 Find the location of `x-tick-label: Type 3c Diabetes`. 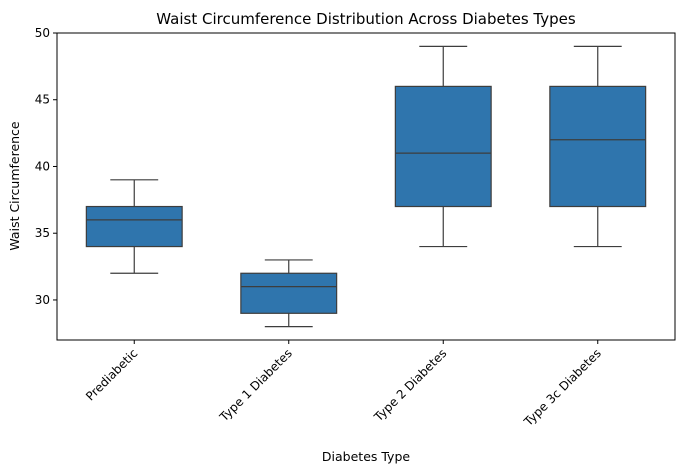

x-tick-label: Type 3c Diabetes is located at coordinates (562, 387).